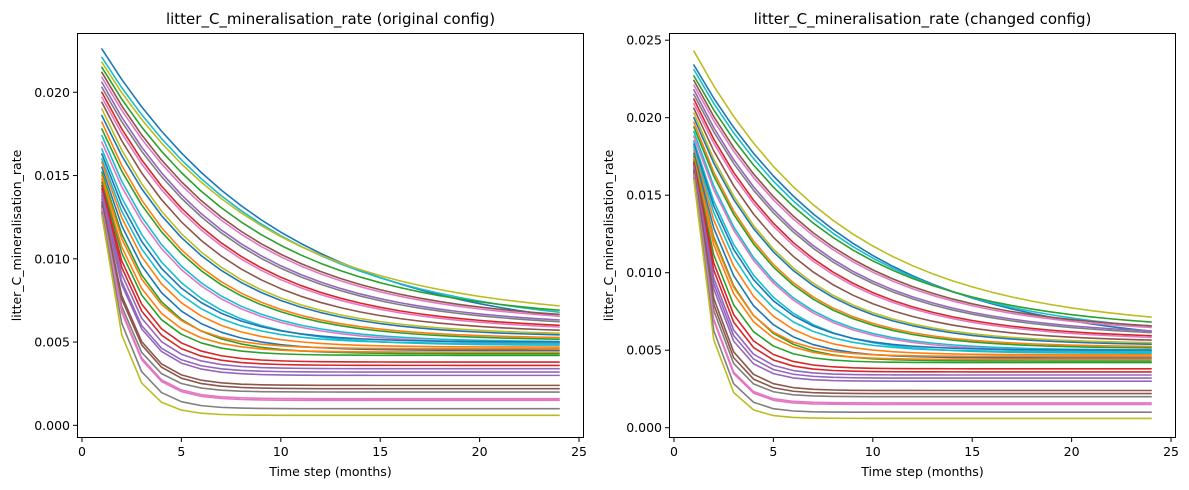 The height and width of the screenshot is (490, 1189). What do you see at coordinates (579, 451) in the screenshot?
I see `left-x-tick-label-5: 25` at bounding box center [579, 451].